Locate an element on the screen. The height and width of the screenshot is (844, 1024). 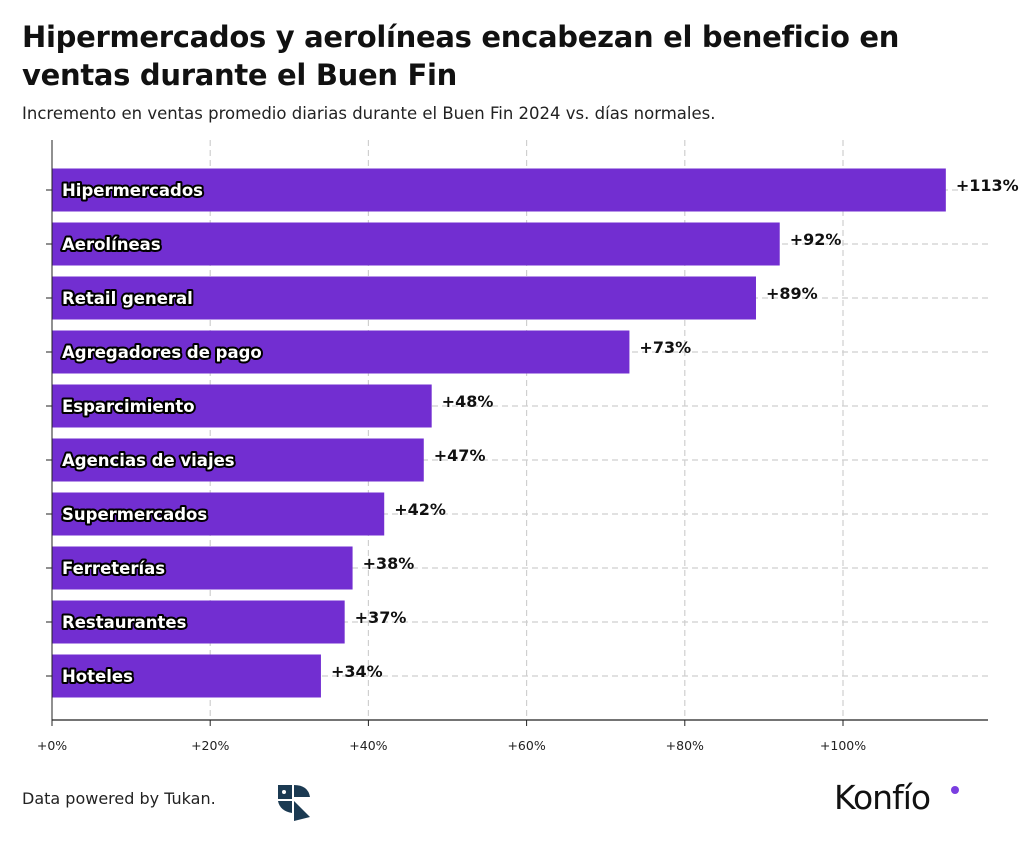
bar-value-label: +73% is located at coordinates (665, 347).